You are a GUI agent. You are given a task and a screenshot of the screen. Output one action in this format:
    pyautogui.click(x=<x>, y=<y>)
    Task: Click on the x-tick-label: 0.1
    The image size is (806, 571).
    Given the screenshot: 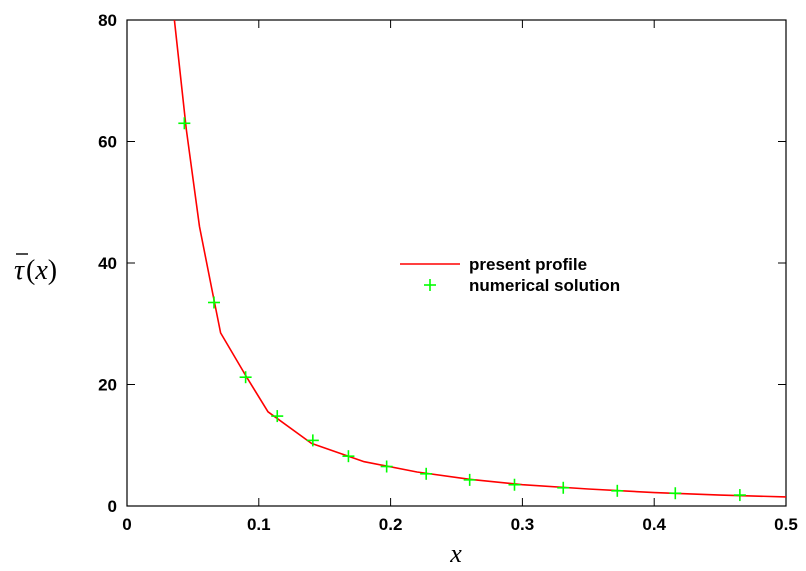 What is the action you would take?
    pyautogui.click(x=259, y=524)
    